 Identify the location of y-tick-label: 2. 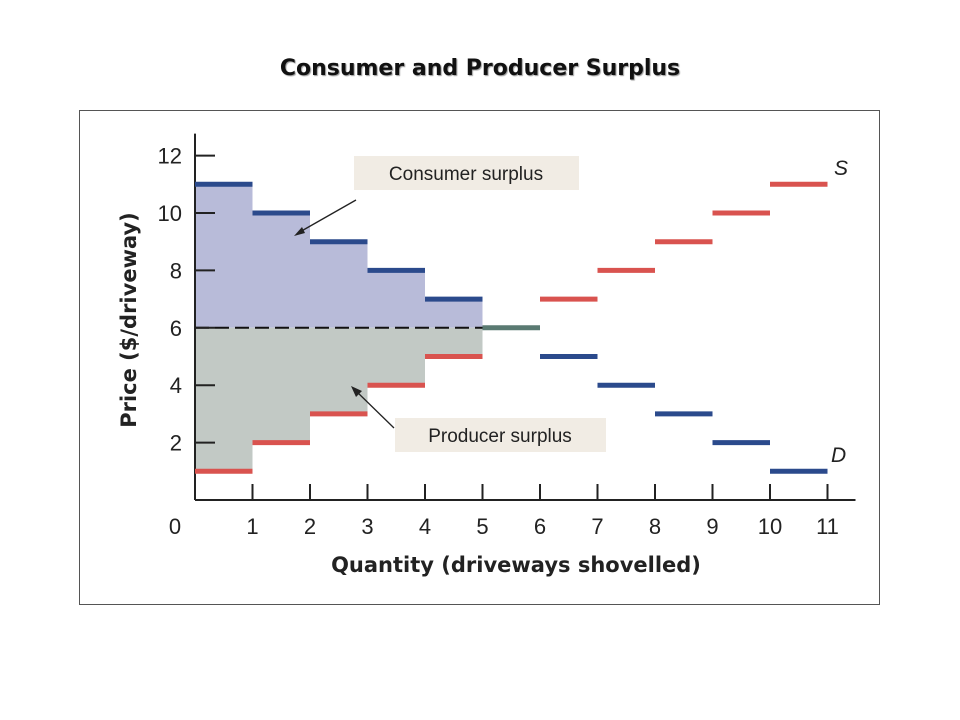
(176, 443).